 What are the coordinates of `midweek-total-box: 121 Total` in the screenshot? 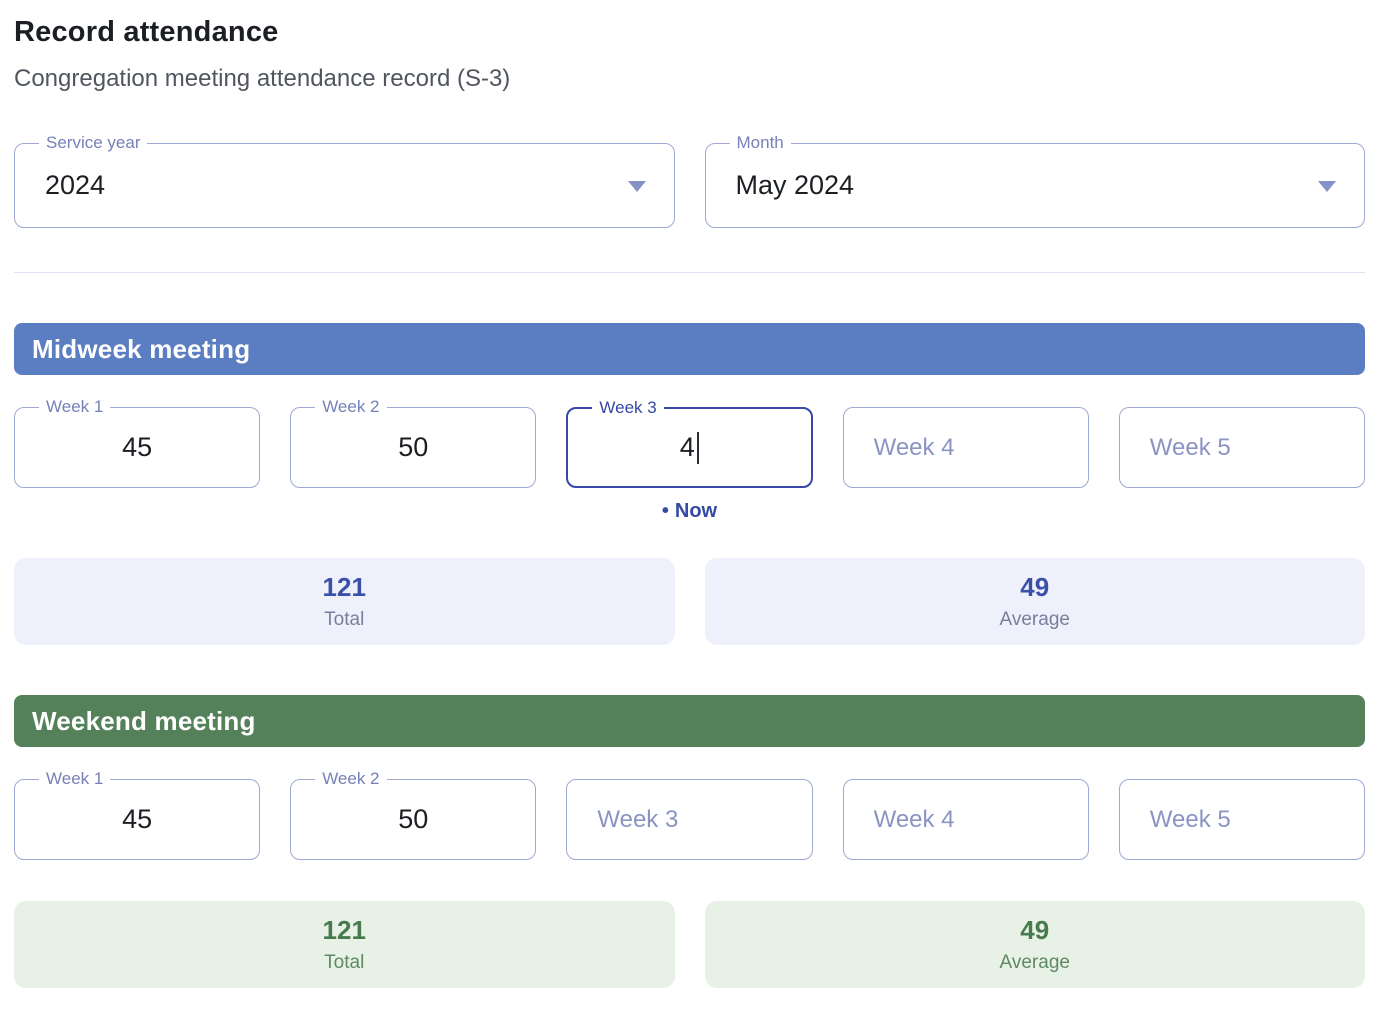 It's located at (344, 601).